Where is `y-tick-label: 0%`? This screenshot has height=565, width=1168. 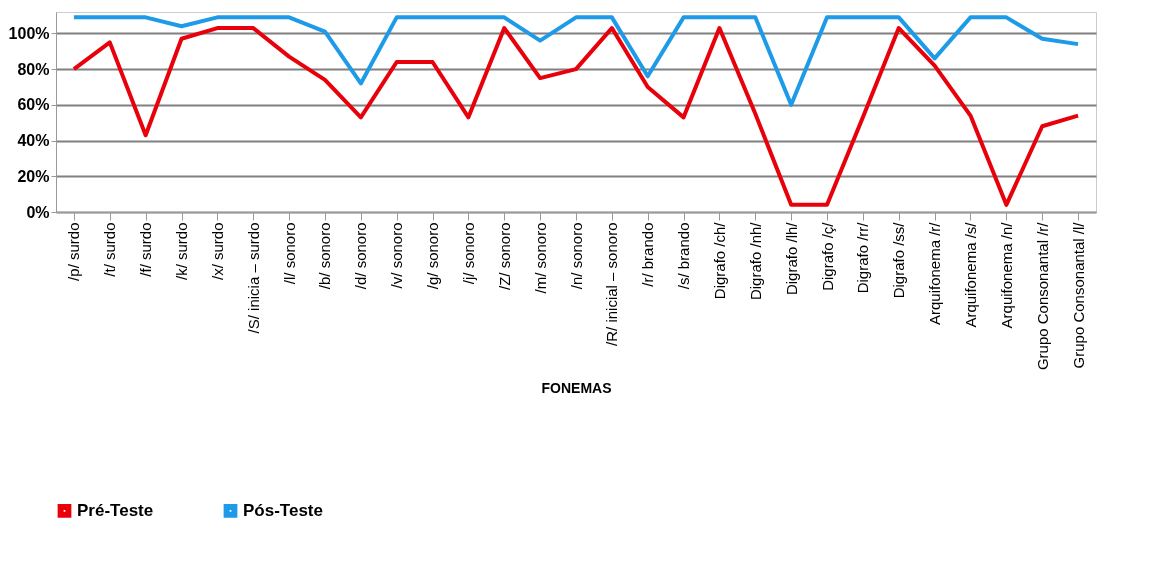 y-tick-label: 0% is located at coordinates (38, 212).